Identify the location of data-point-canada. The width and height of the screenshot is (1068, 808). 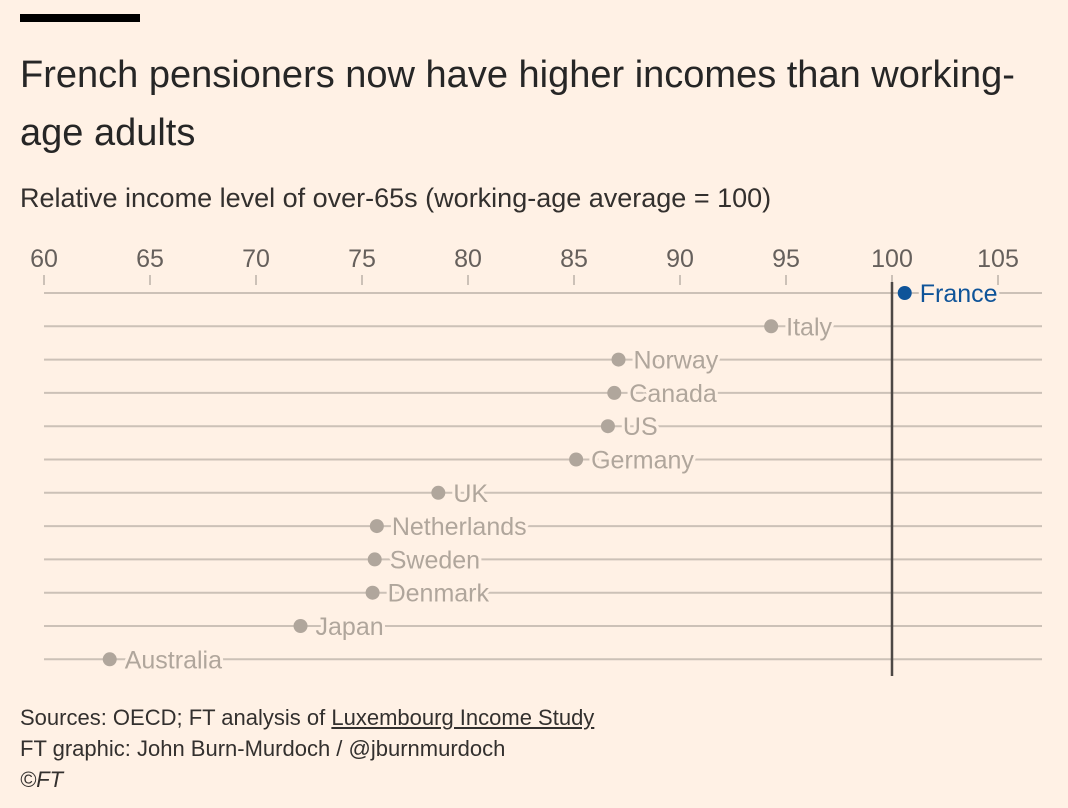
(614, 392).